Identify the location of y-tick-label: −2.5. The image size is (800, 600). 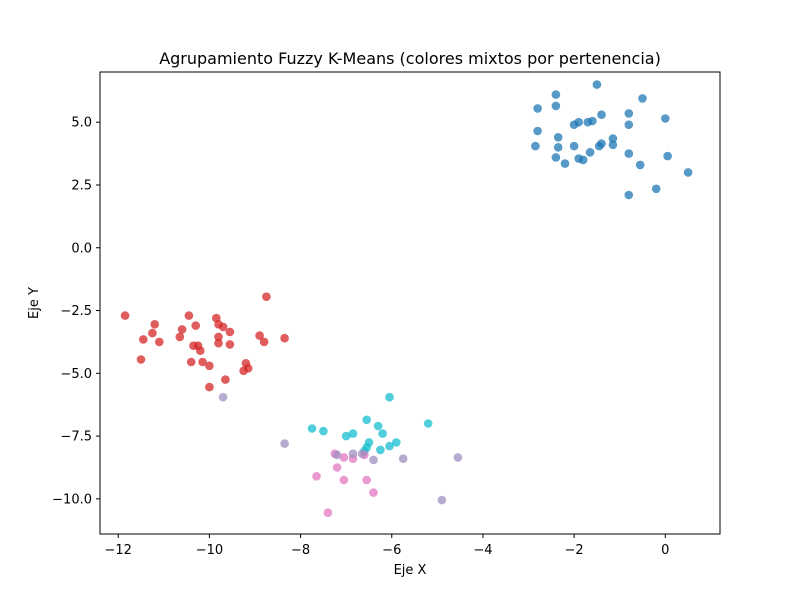
(76, 311).